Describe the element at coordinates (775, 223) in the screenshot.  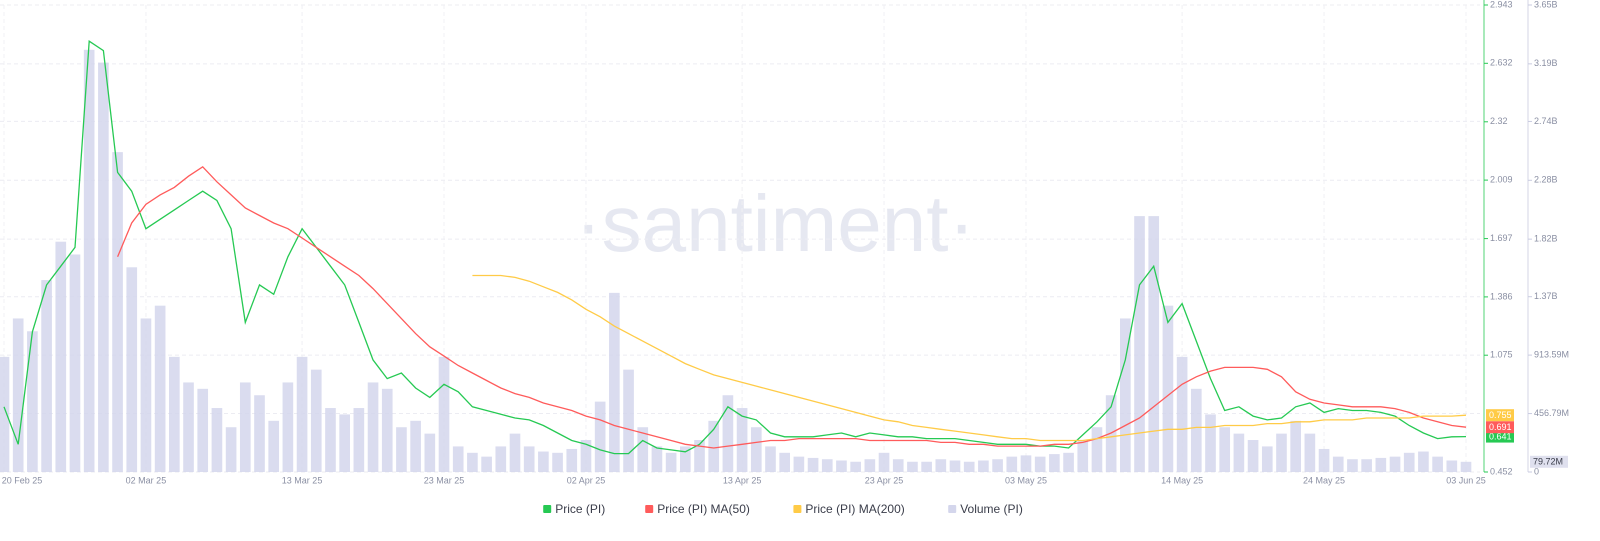
I see `watermark: ·santiment·` at that location.